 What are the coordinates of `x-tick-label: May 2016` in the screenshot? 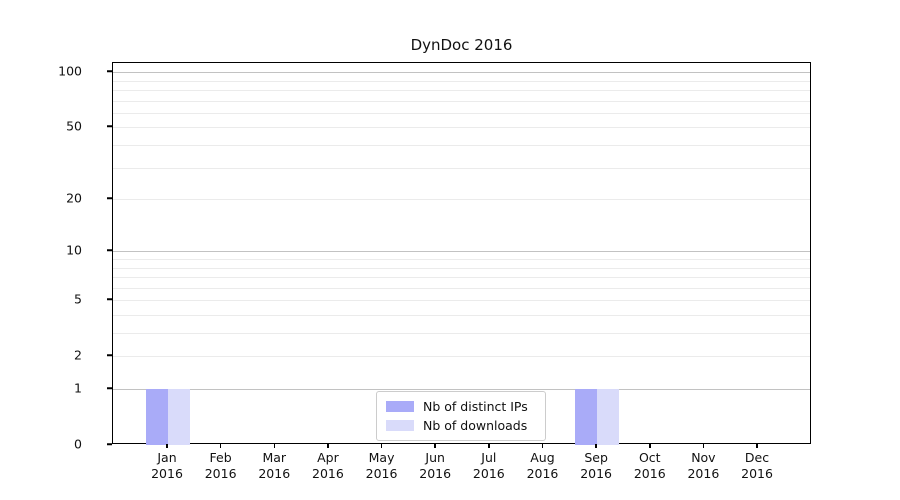 It's located at (382, 466).